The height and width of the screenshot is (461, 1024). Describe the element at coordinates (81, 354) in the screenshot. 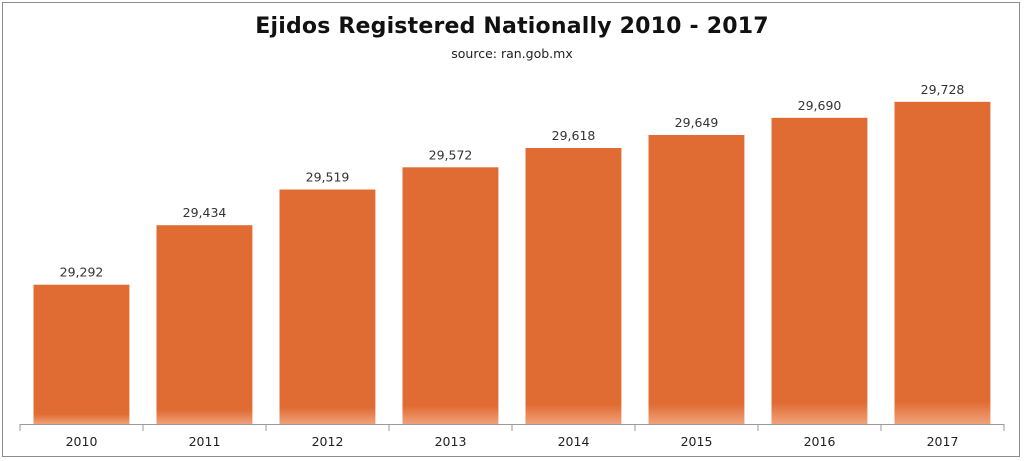

I see `bar-2010` at that location.